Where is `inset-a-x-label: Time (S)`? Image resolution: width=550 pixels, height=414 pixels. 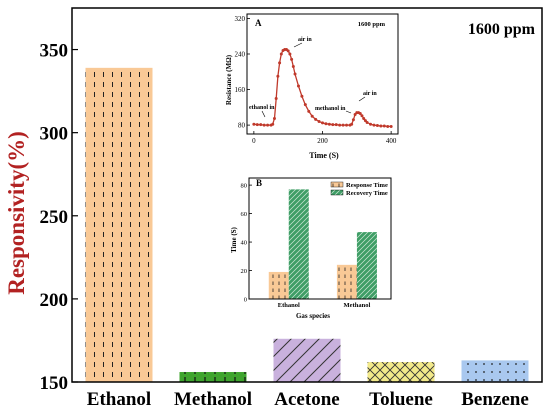
inset-a-x-label: Time (S) is located at coordinates (324, 155).